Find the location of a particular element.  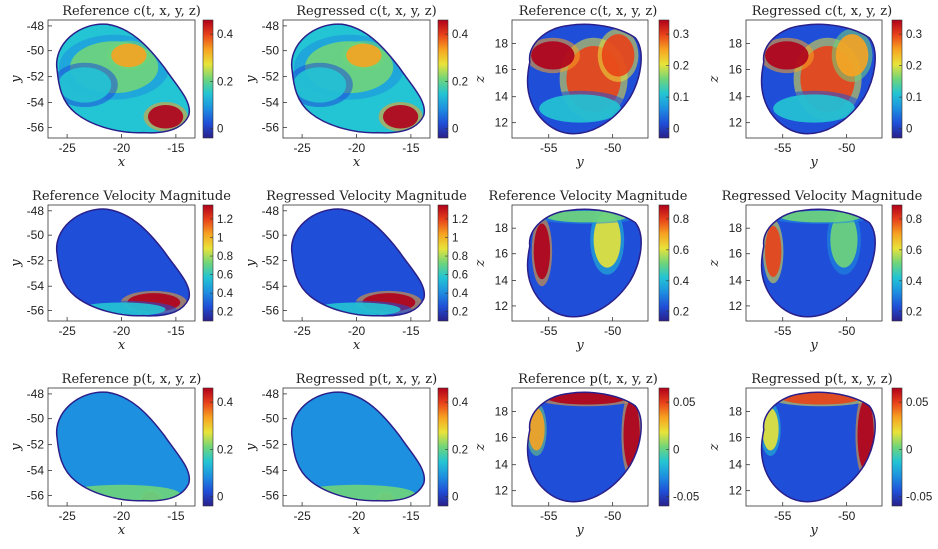

colorbar-tick-label: 1.2 is located at coordinates (225, 220).